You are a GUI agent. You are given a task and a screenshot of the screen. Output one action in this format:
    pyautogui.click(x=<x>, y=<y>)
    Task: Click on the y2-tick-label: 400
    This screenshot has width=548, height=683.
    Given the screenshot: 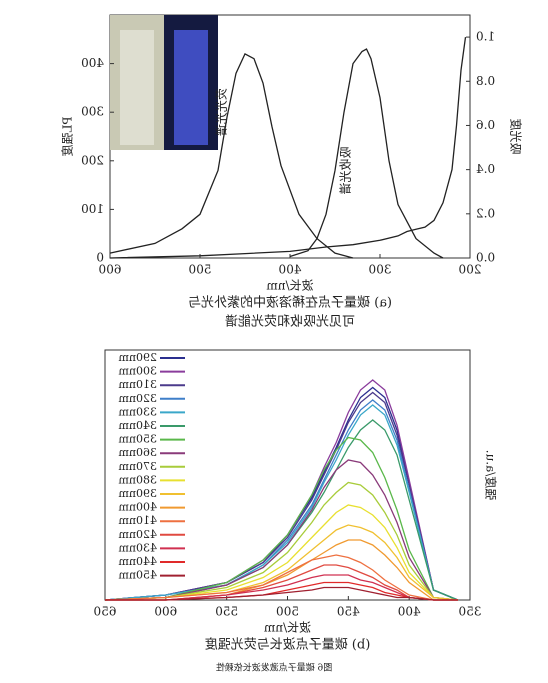 What is the action you would take?
    pyautogui.click(x=92, y=63)
    